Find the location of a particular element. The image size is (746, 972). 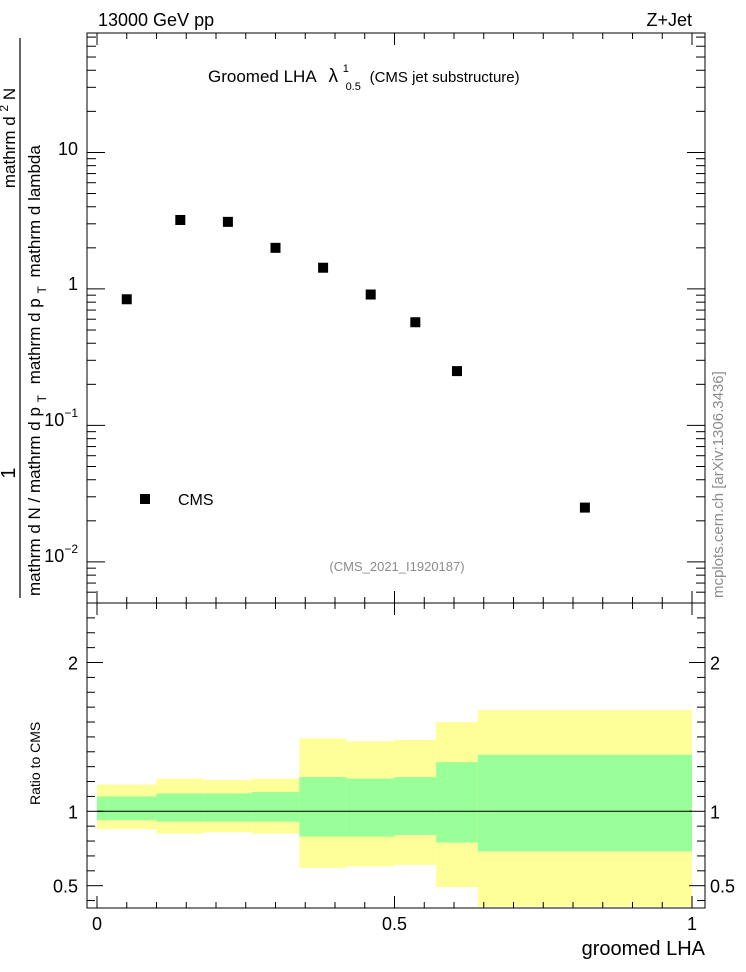

x-tick-label-0.5: 0.5 is located at coordinates (394, 924).